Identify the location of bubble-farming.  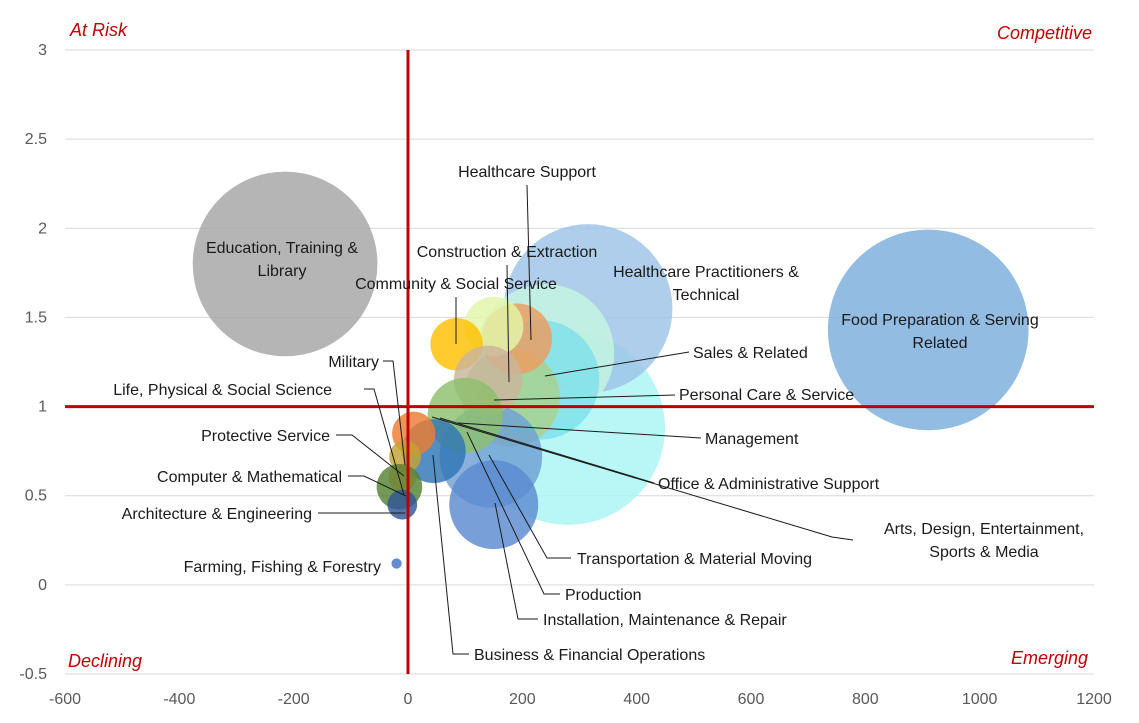
(396, 563).